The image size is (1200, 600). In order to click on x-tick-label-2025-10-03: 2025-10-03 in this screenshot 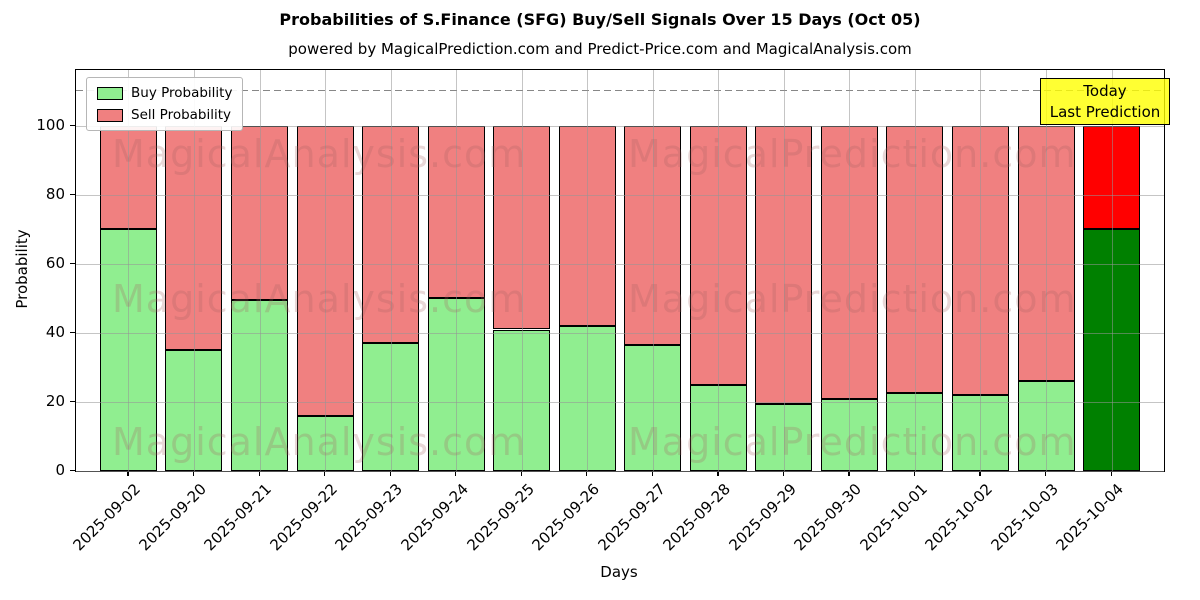, I will do `click(1024, 517)`.